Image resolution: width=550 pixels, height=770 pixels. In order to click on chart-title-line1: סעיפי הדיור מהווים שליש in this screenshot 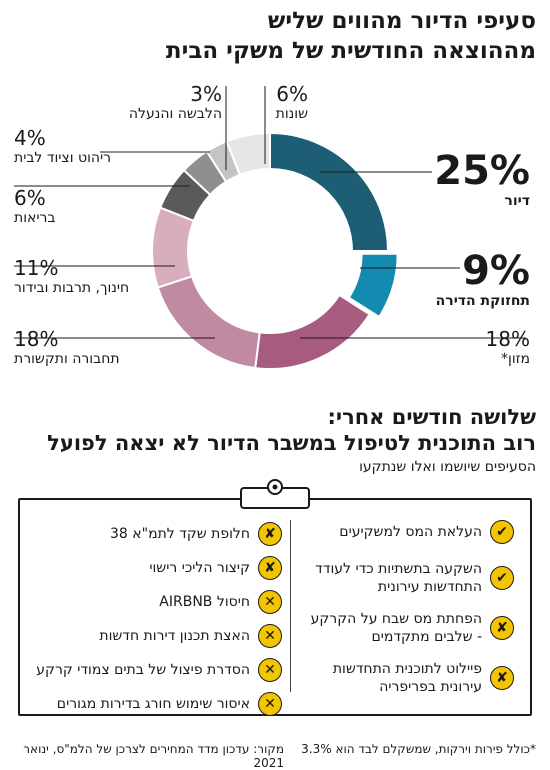, I will do `click(401, 21)`.